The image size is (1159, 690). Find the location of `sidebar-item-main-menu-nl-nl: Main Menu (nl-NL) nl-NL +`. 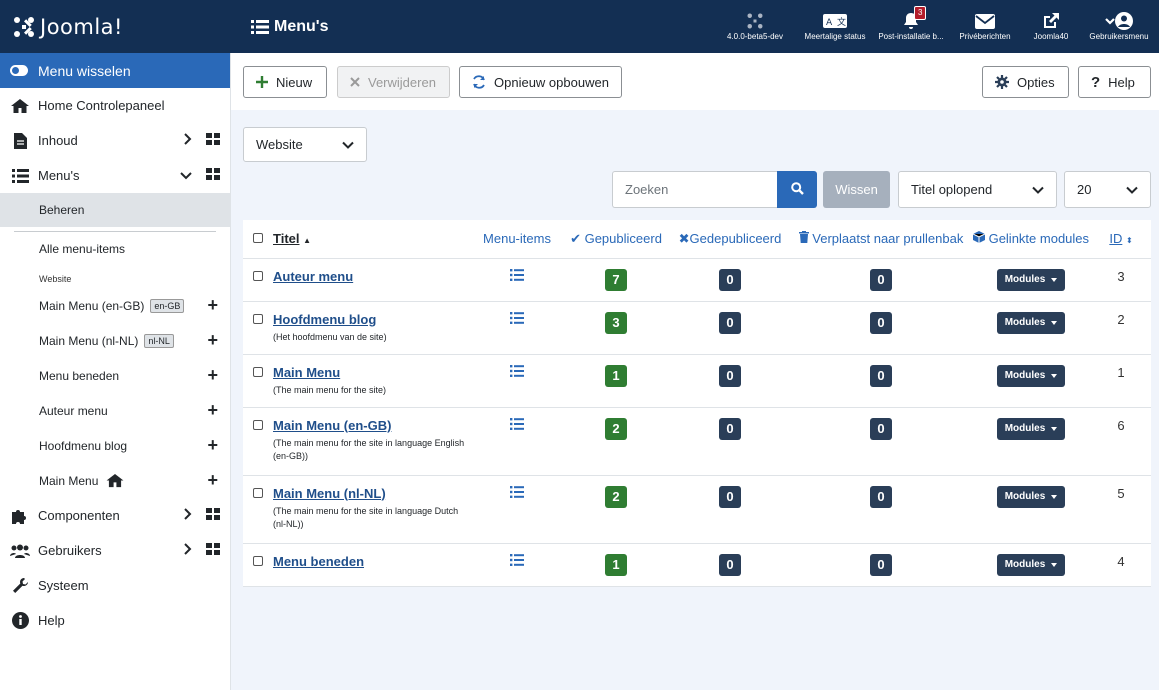

sidebar-item-main-menu-nl-nl: Main Menu (nl-NL) nl-NL + is located at coordinates (115, 340).